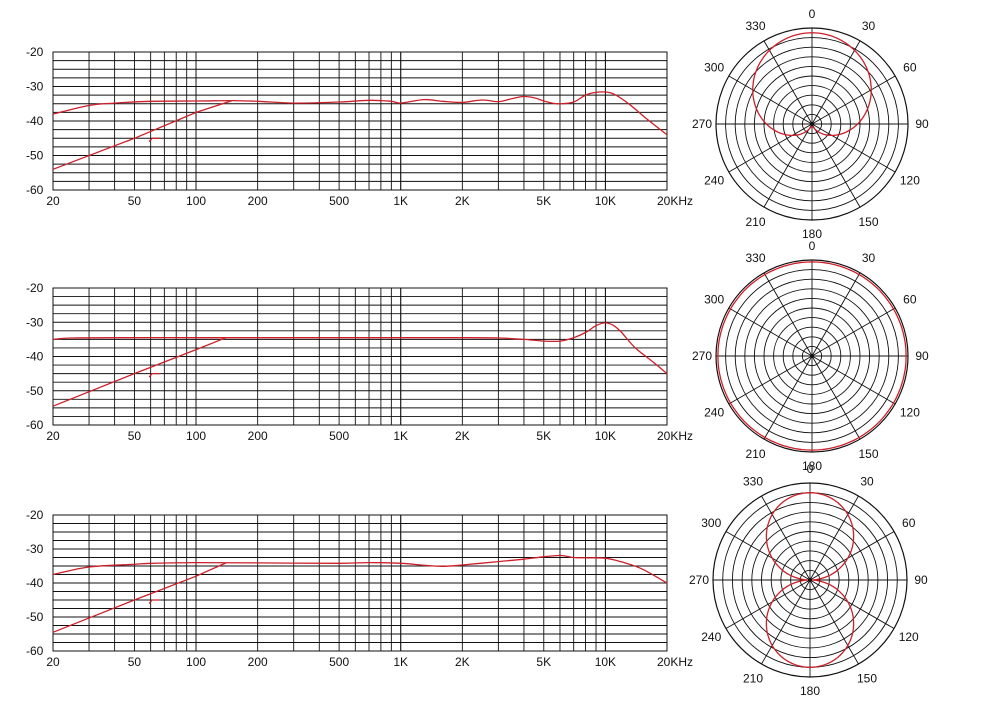 The image size is (1000, 709). I want to click on polar-pattern-chart-1: 0 30 60 90 120 150 180 210 240 270 300 330, so click(810, 124).